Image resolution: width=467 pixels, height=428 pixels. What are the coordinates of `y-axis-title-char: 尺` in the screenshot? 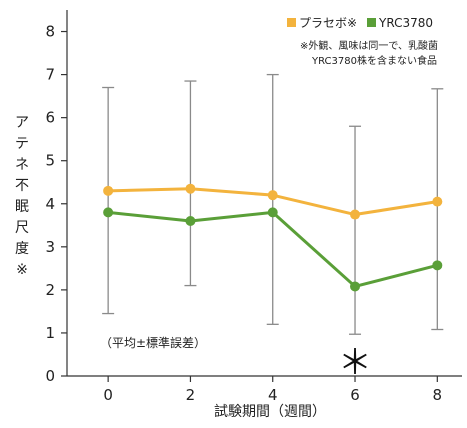 It's located at (22, 228).